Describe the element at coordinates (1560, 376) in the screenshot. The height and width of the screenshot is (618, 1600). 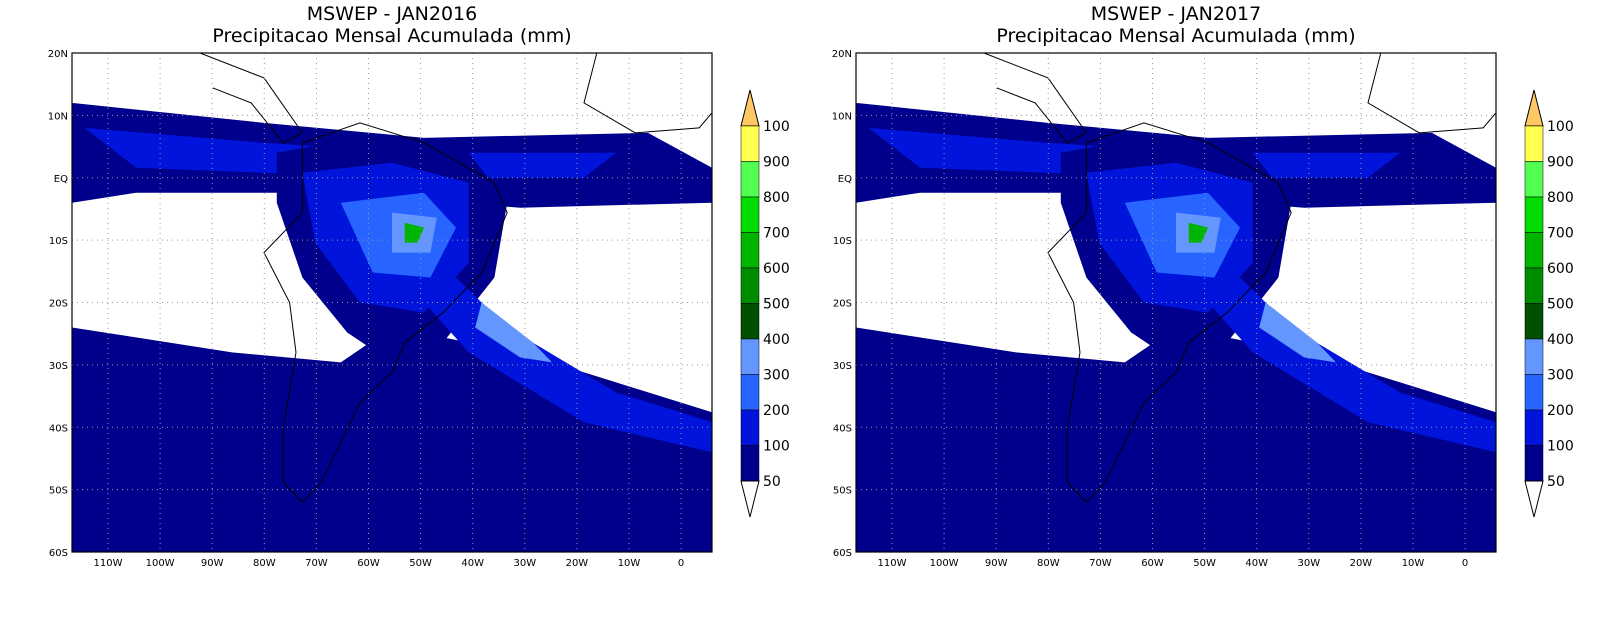
I see `colorbar-label: 300` at that location.